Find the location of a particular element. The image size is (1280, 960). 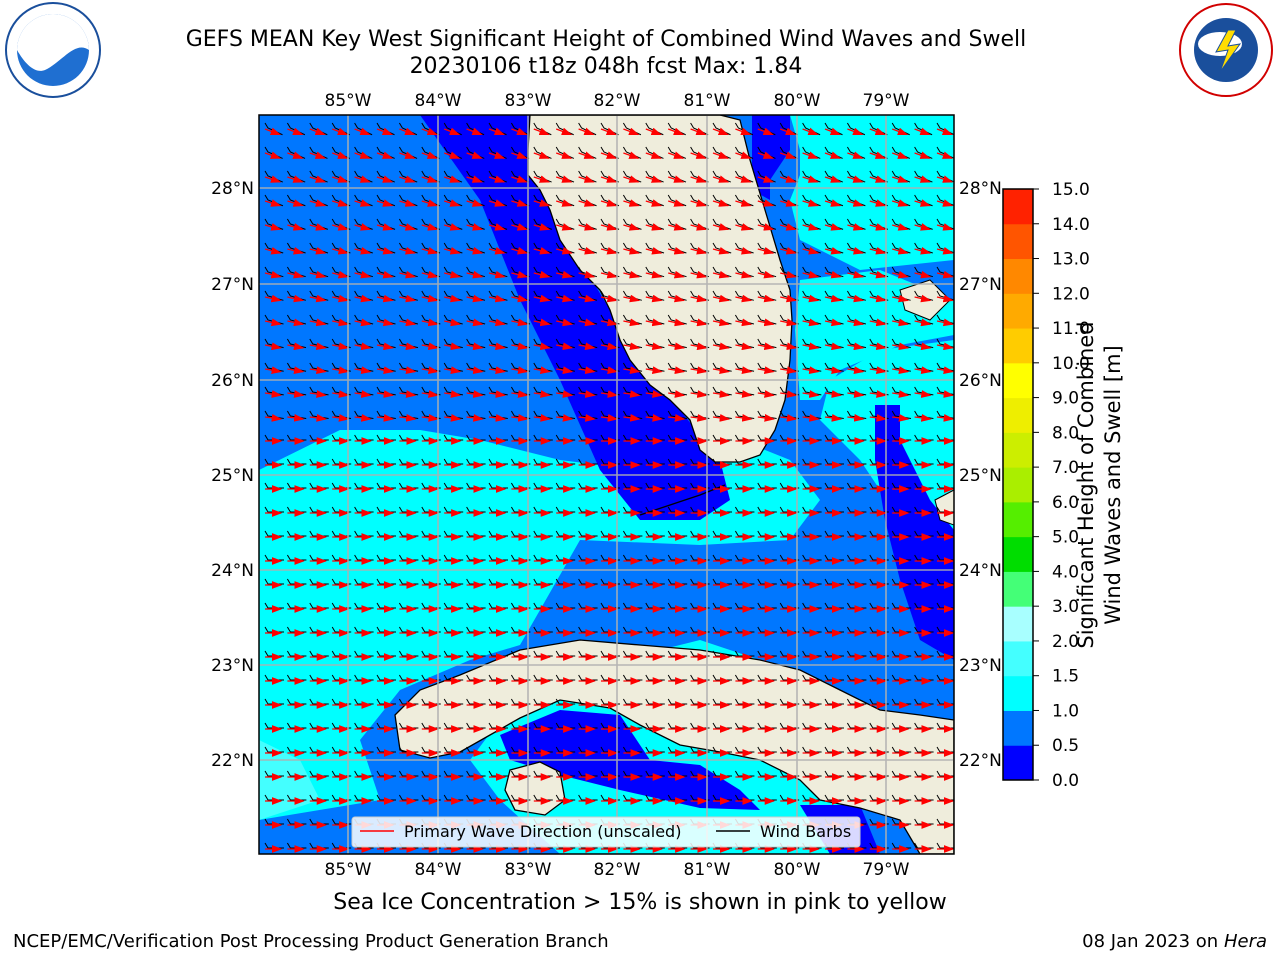

lat-labels-right: 28°N 27°N 26°N 25°N 24°N 23°N 22°N is located at coordinates (980, 475).